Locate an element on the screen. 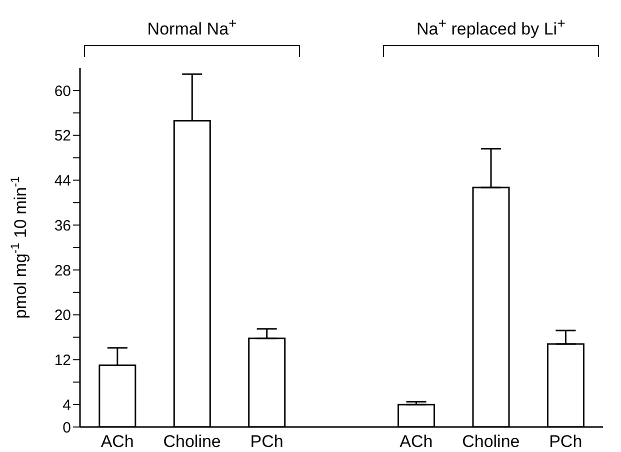 This screenshot has height=452, width=621. y-tick-label: 60 is located at coordinates (62, 91).